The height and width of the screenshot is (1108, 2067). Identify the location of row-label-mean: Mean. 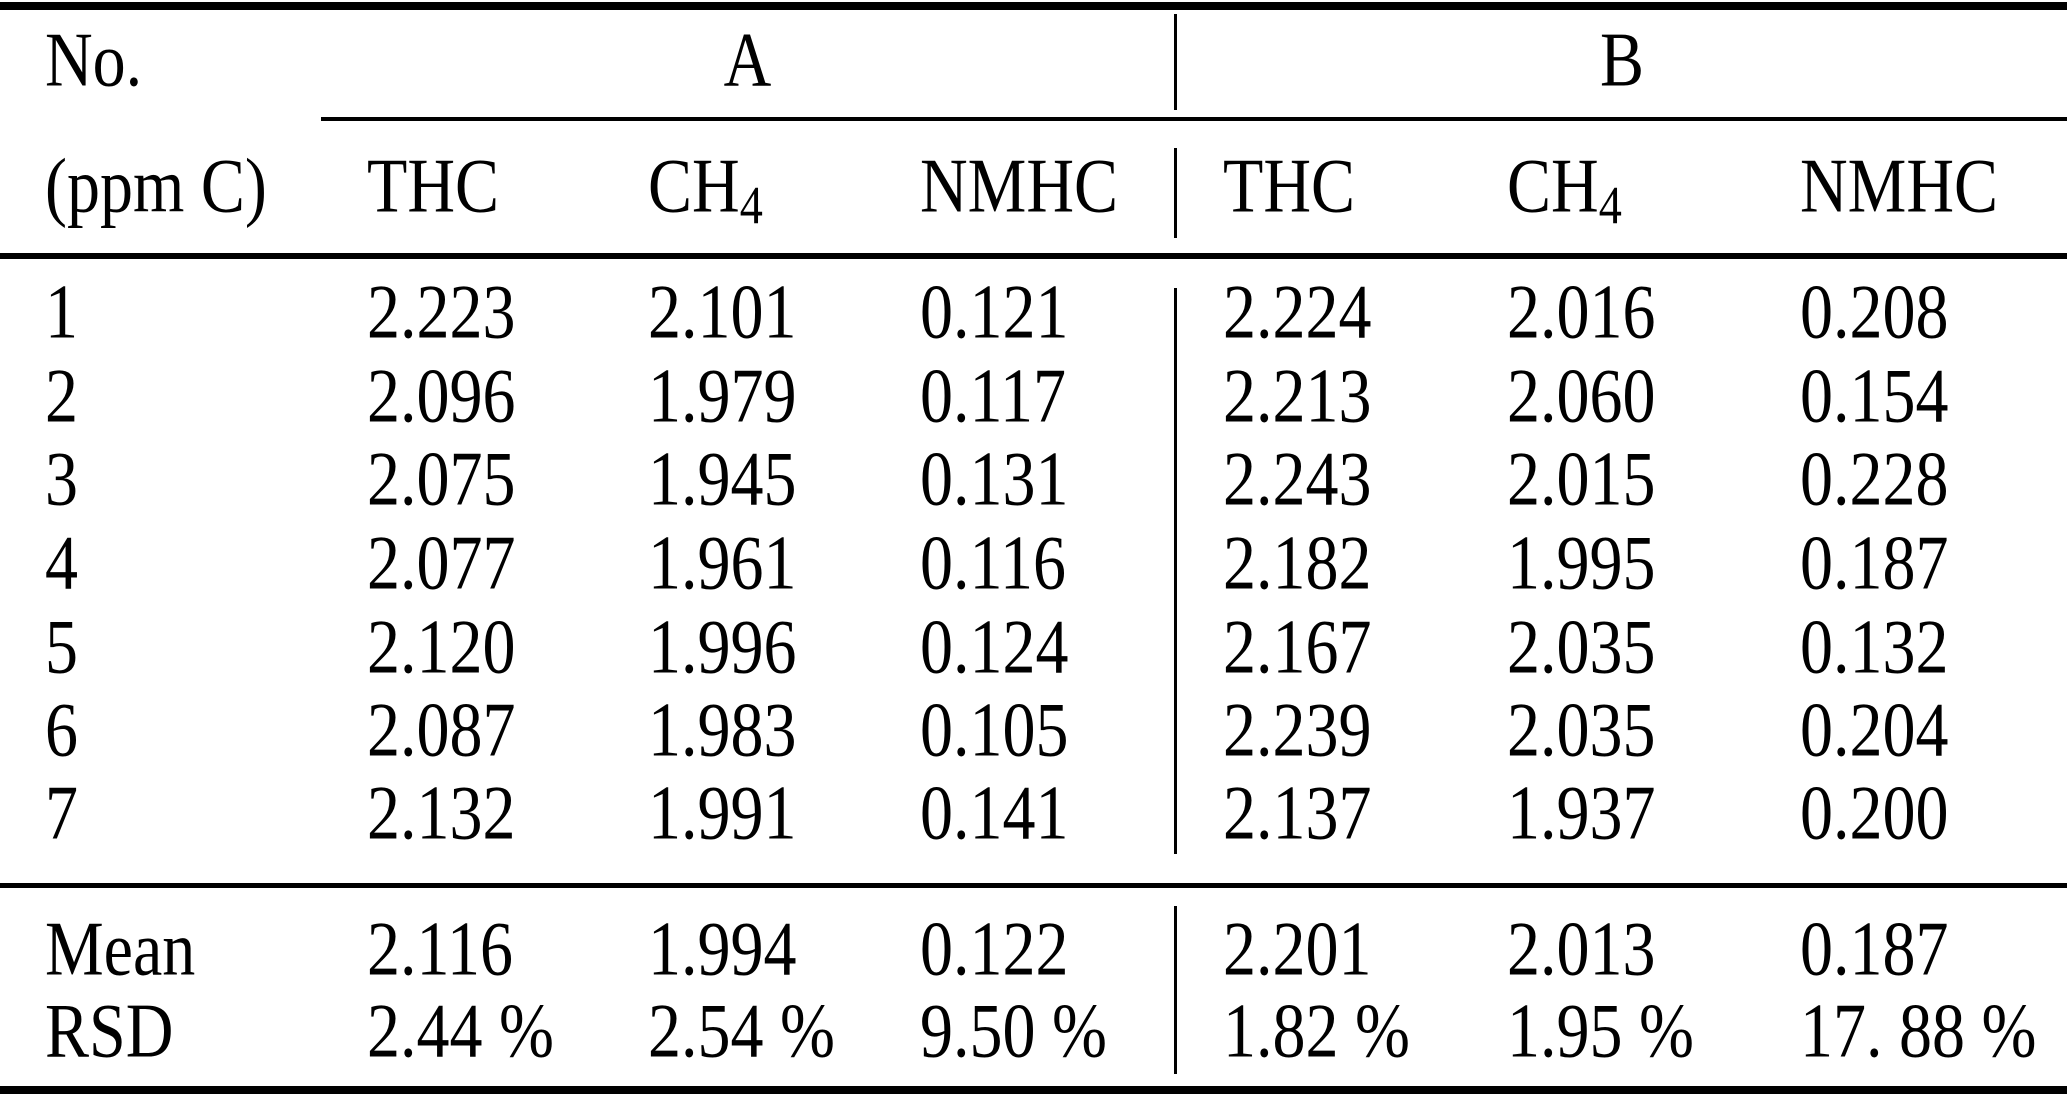
(120, 949).